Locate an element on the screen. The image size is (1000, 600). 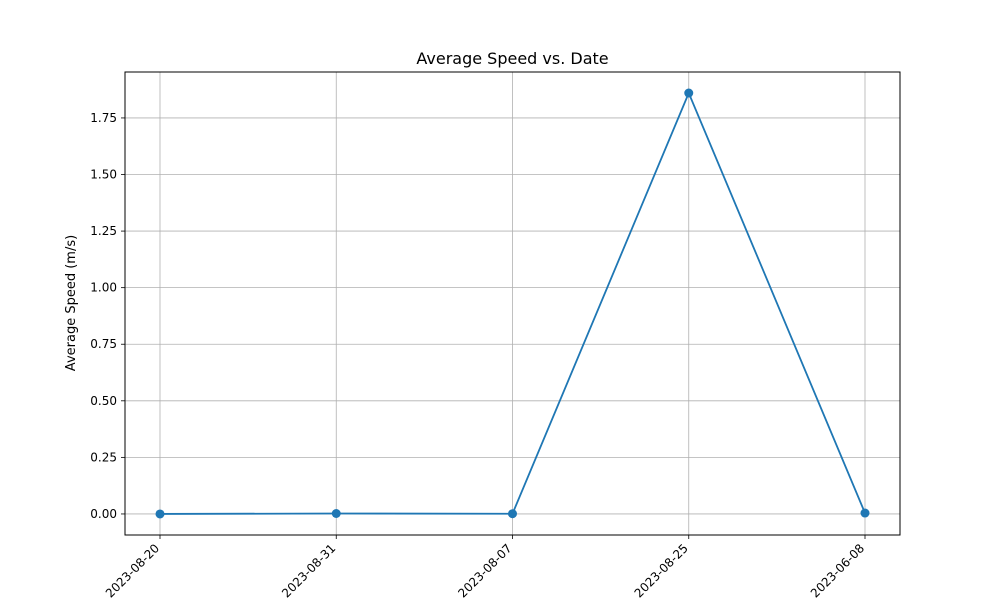
y-tick-label: 1.75 is located at coordinates (103, 118).